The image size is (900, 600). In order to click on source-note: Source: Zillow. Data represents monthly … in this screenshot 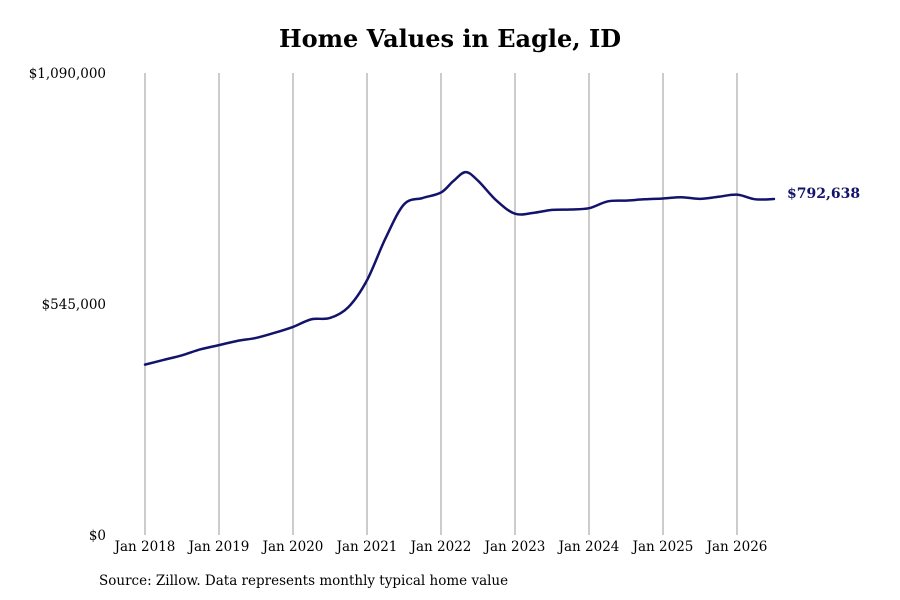, I will do `click(304, 581)`.